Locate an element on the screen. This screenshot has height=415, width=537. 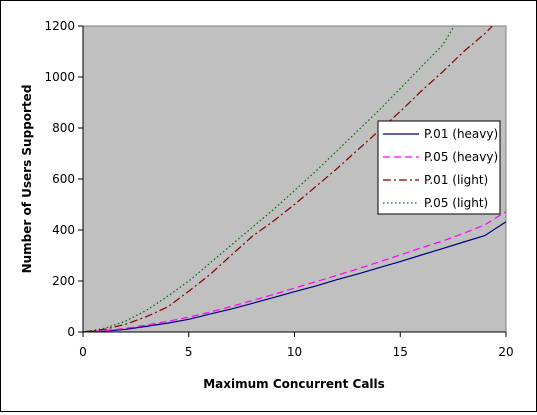
y-tick-label: 1000 is located at coordinates (59, 77).